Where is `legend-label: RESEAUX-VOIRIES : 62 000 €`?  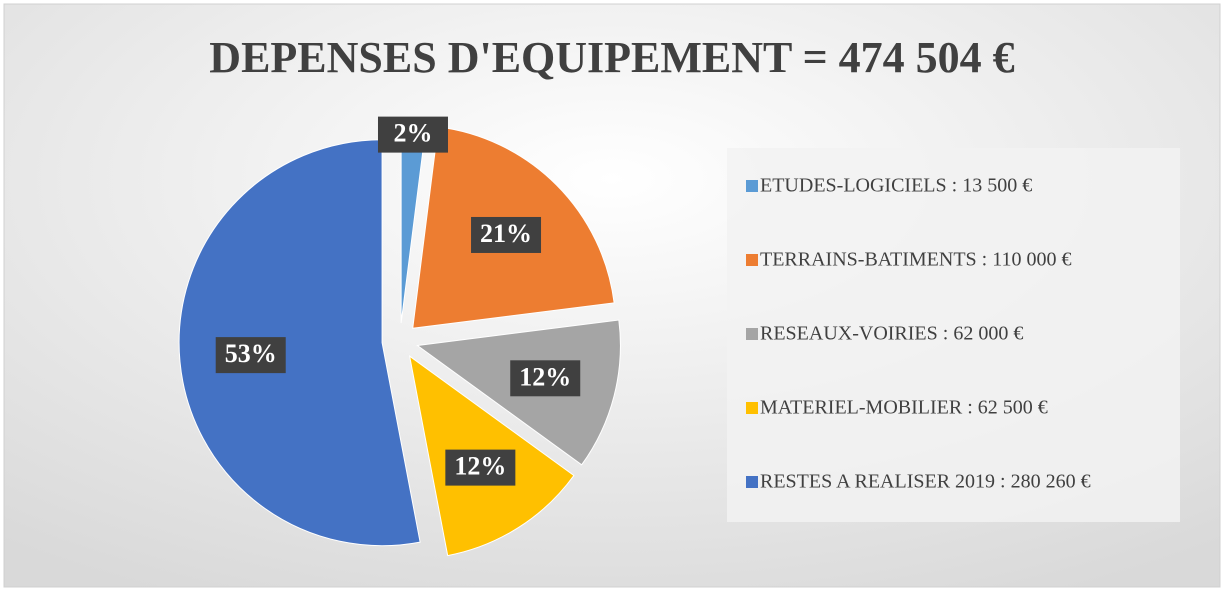 legend-label: RESEAUX-VOIRIES : 62 000 € is located at coordinates (891, 334).